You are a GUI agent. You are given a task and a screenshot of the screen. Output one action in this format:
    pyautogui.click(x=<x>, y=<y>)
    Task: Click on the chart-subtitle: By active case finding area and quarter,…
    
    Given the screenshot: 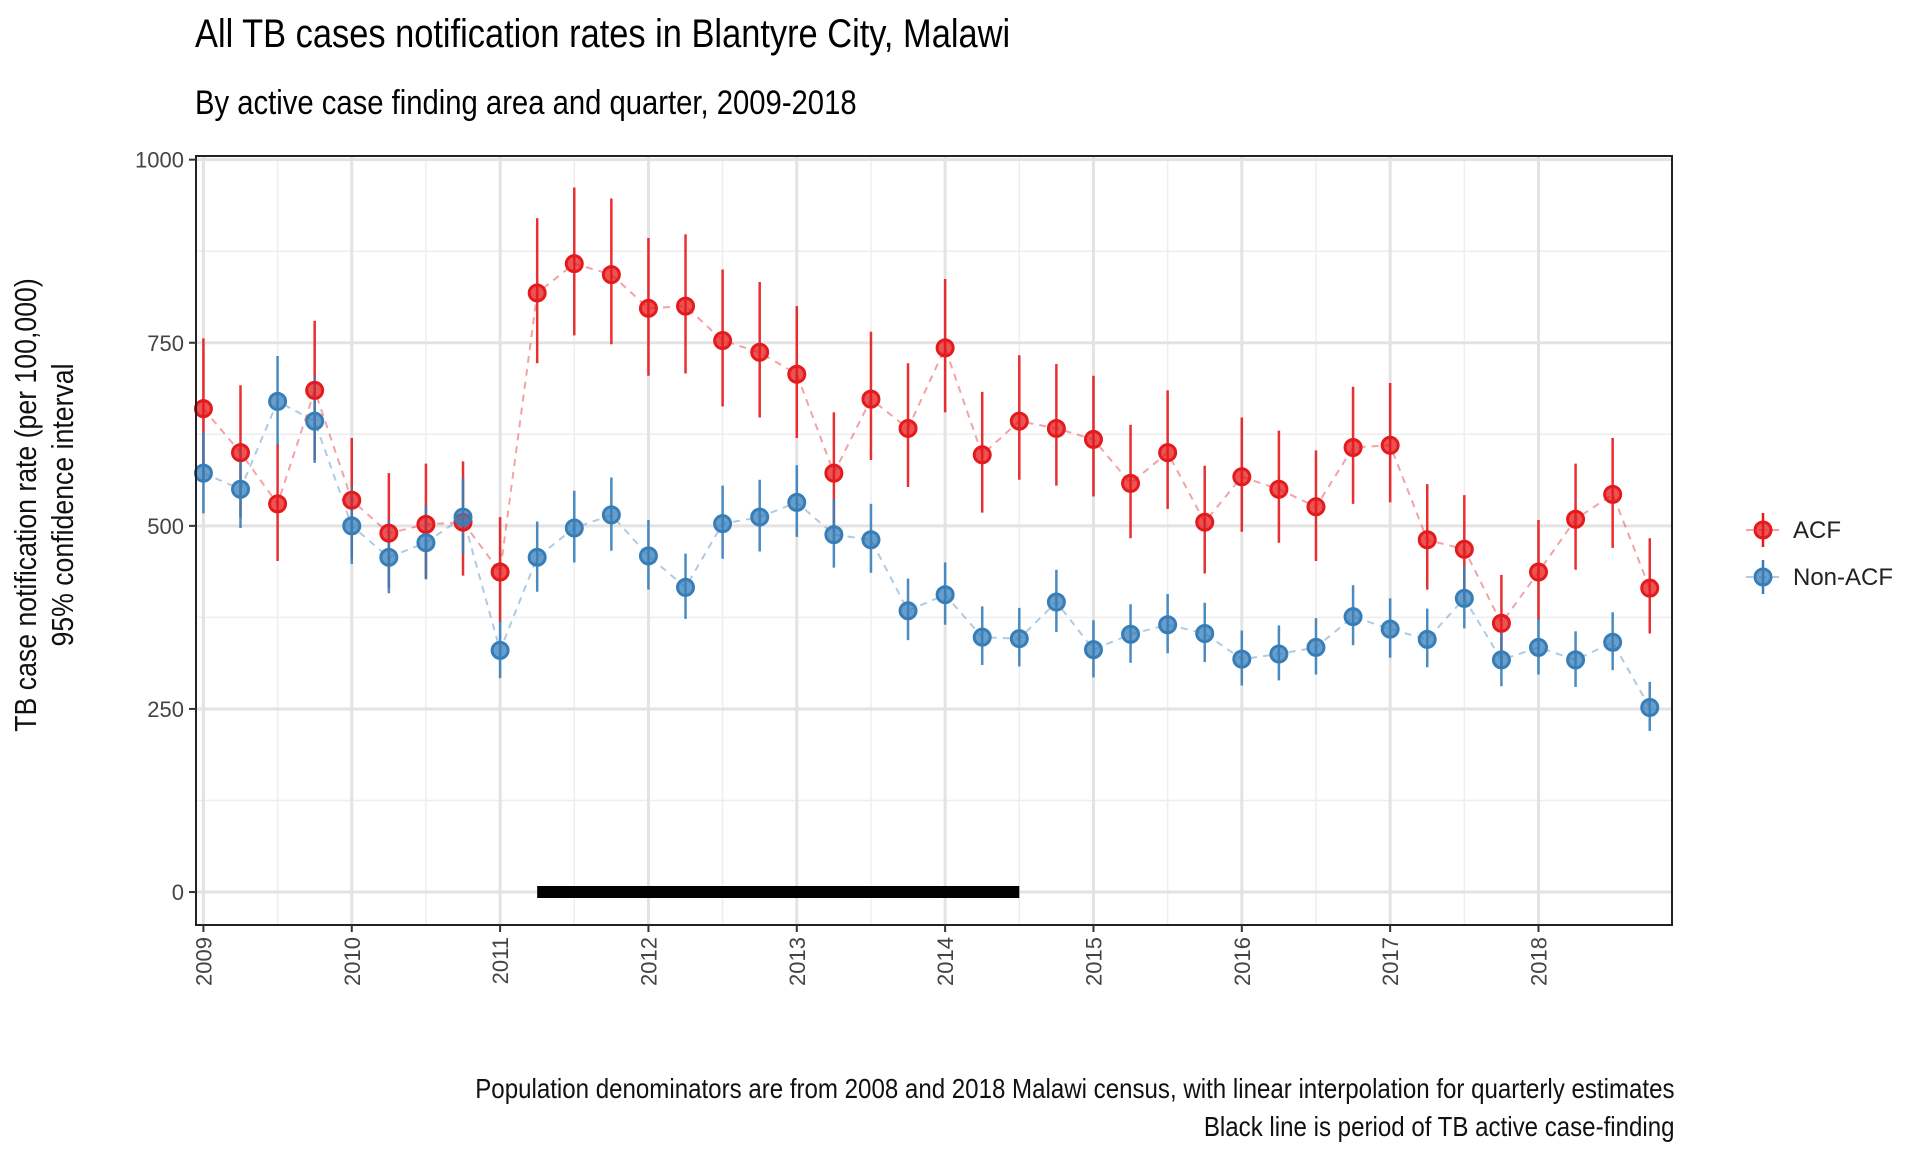 What is the action you would take?
    pyautogui.click(x=526, y=103)
    